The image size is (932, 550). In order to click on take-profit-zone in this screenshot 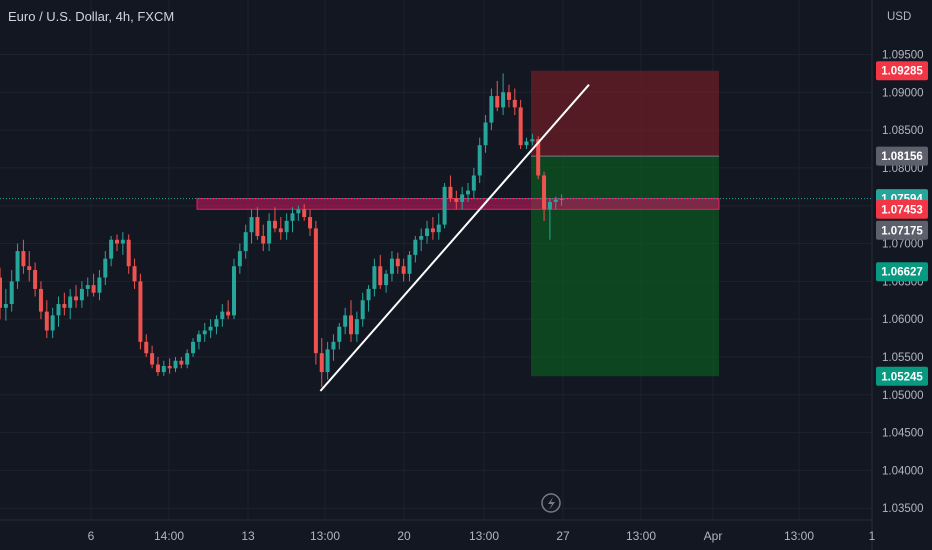, I will do `click(625, 266)`.